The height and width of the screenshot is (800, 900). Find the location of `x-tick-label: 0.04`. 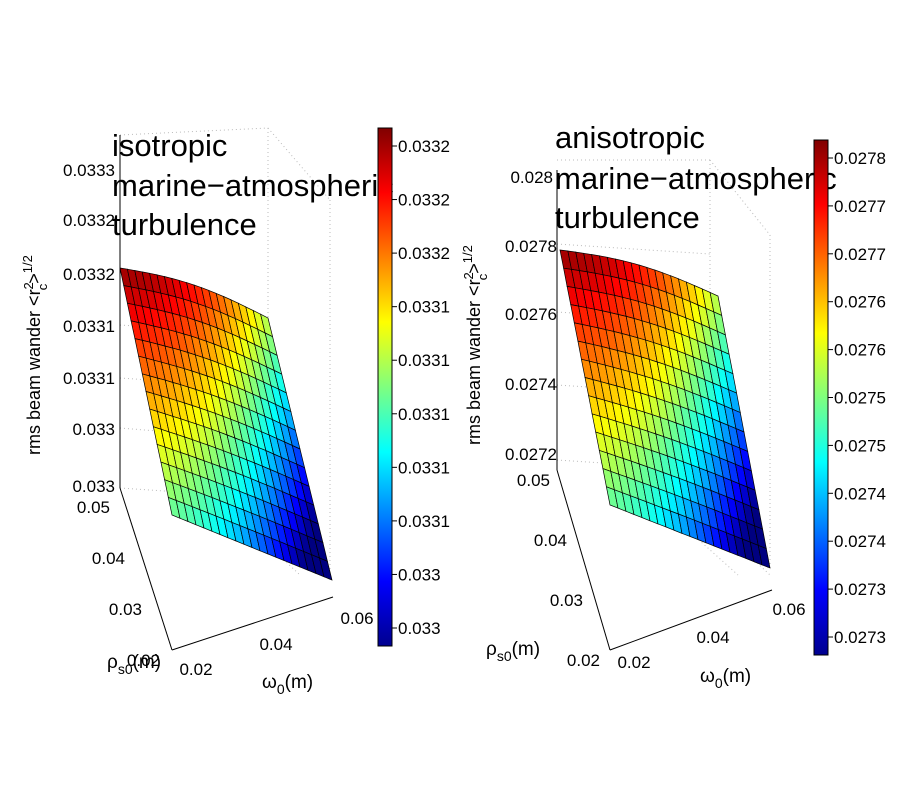

x-tick-label: 0.04 is located at coordinates (275, 644).